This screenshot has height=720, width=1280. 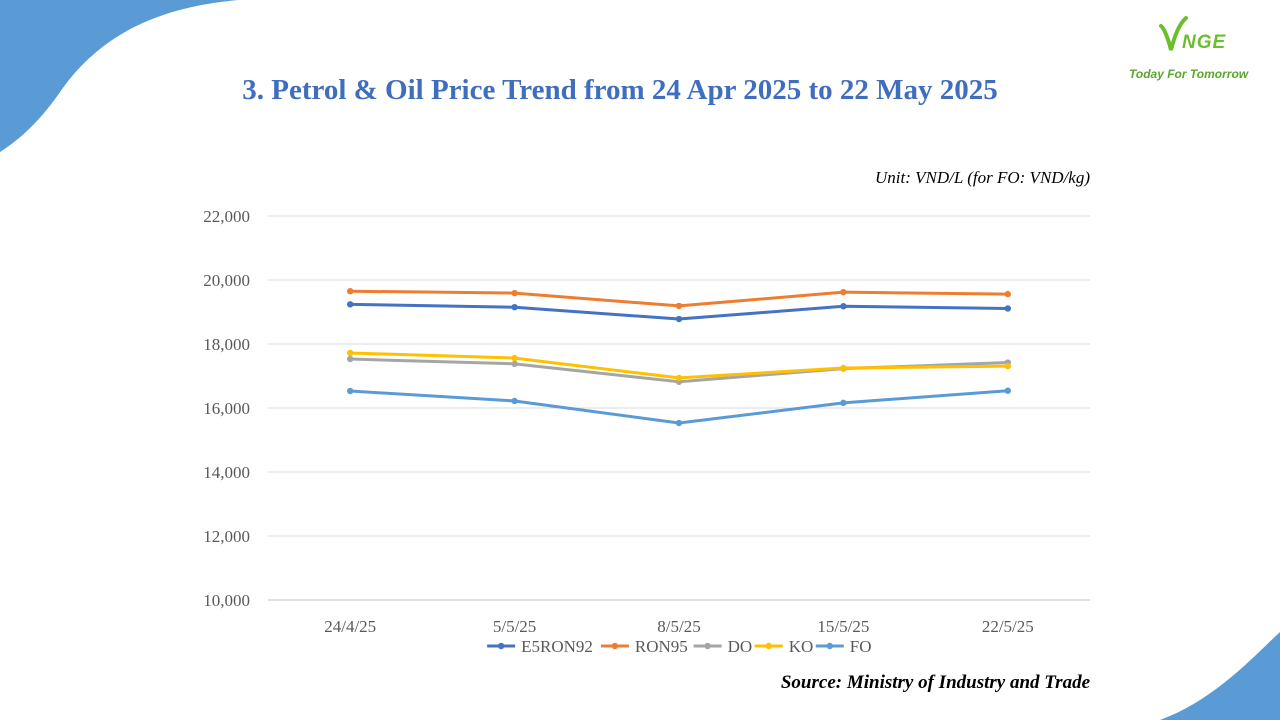 I want to click on y-tick-label: 22,000, so click(x=226, y=216).